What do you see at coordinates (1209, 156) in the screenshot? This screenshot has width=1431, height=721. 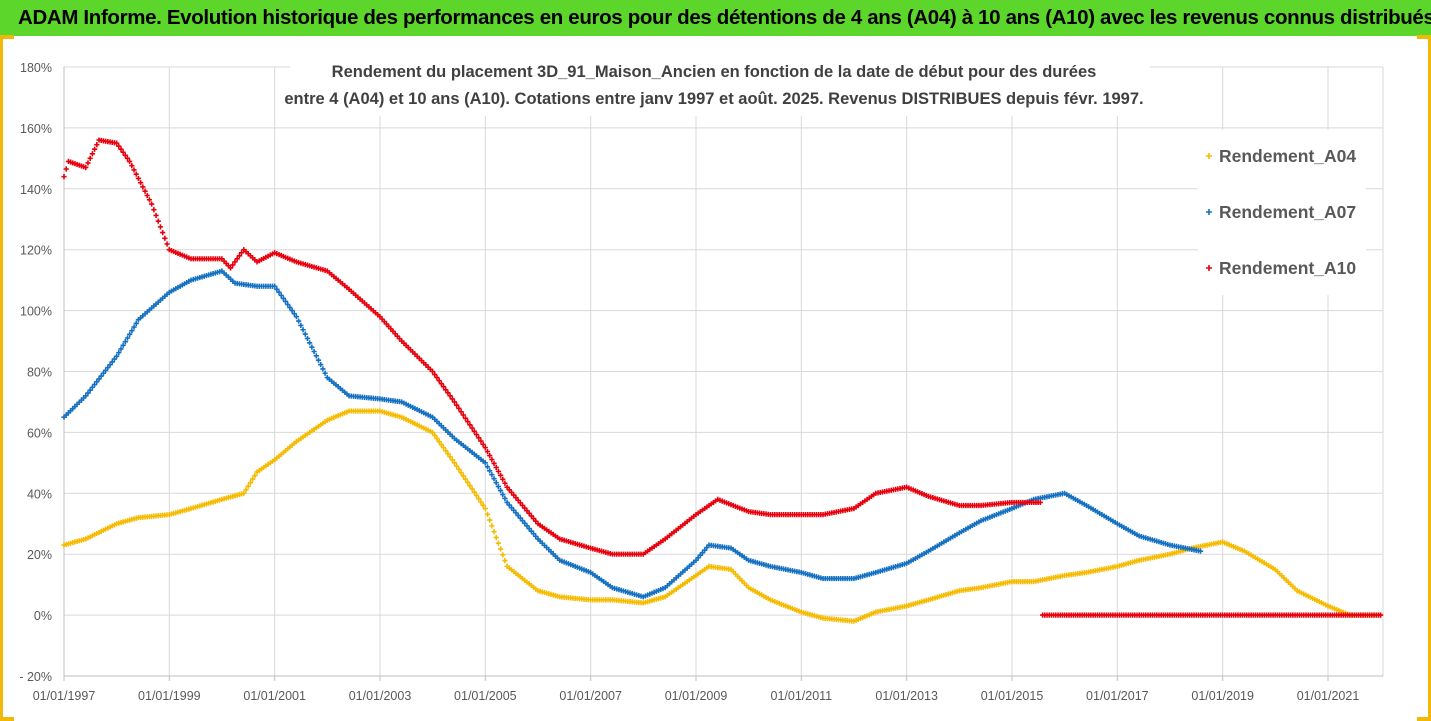 I see `legend-marker-Rendement_A04` at bounding box center [1209, 156].